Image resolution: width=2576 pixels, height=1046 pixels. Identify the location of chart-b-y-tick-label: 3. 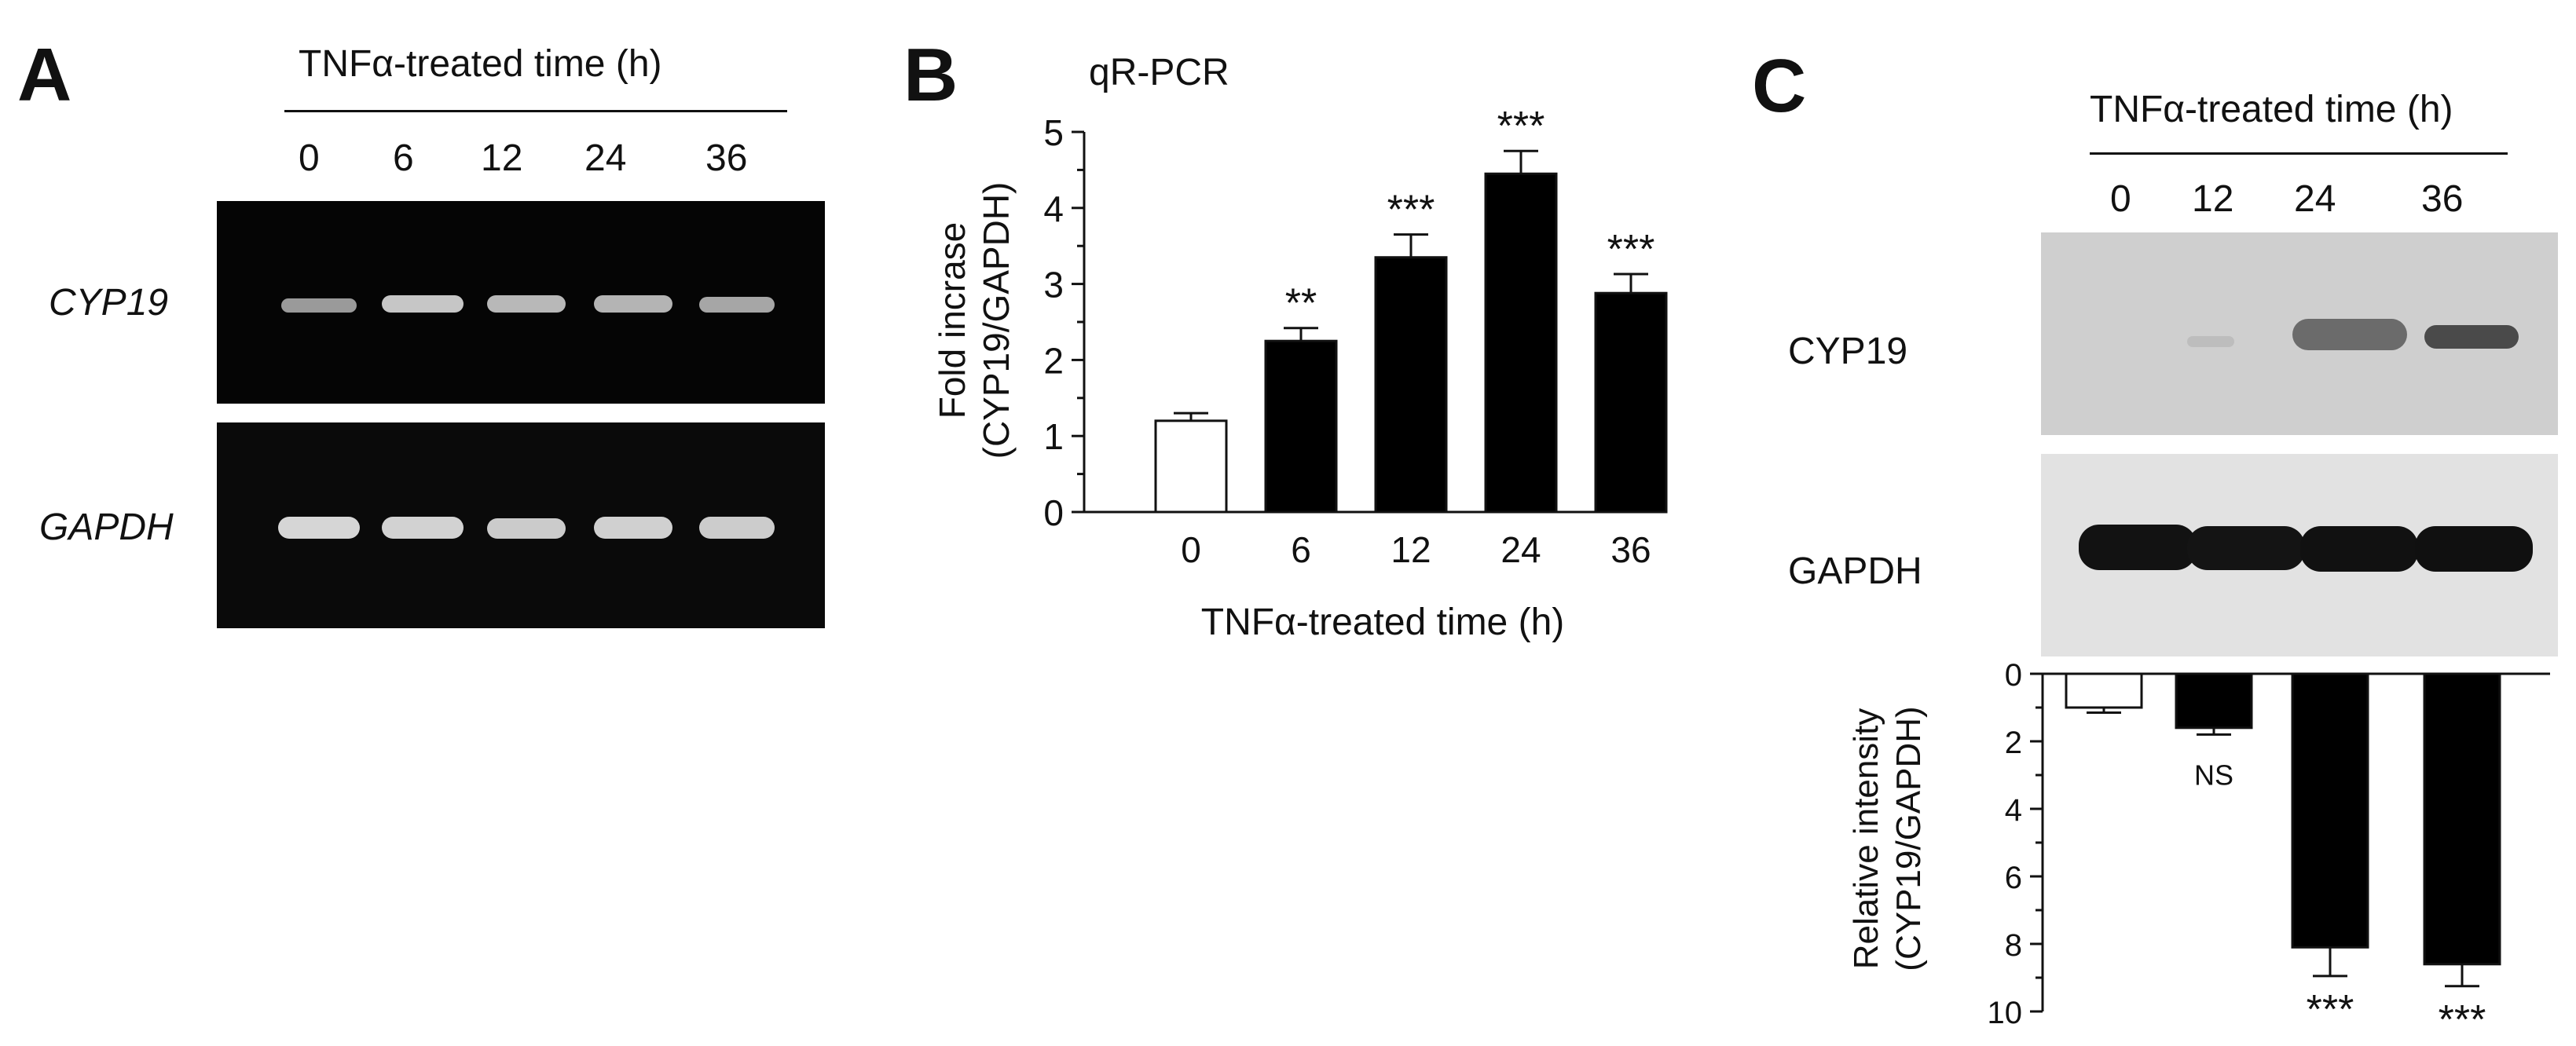
(1053, 285).